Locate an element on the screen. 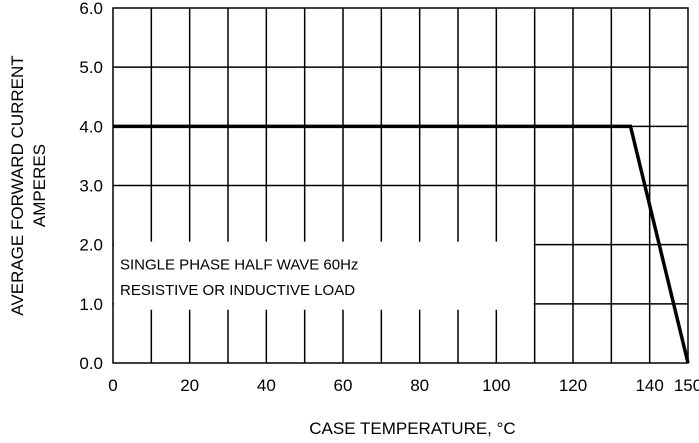 The width and height of the screenshot is (699, 443). annotation-box is located at coordinates (324, 275).